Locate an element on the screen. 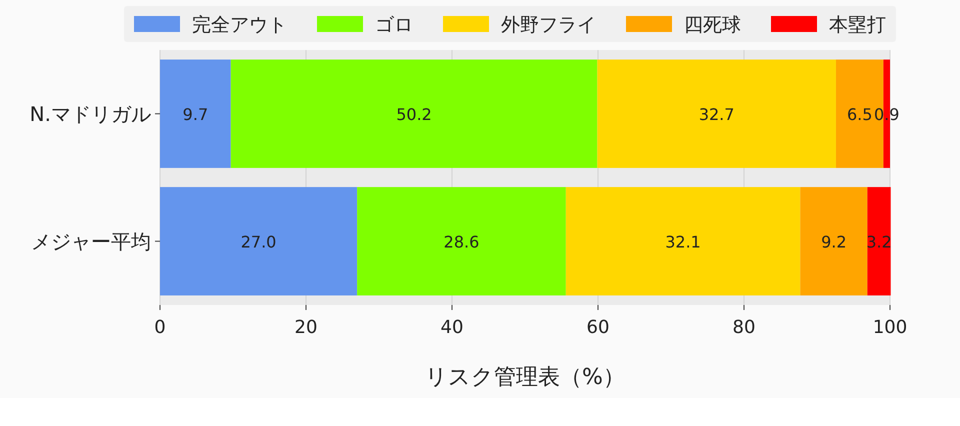 The image size is (960, 426). data-label: 27.0 is located at coordinates (258, 242).